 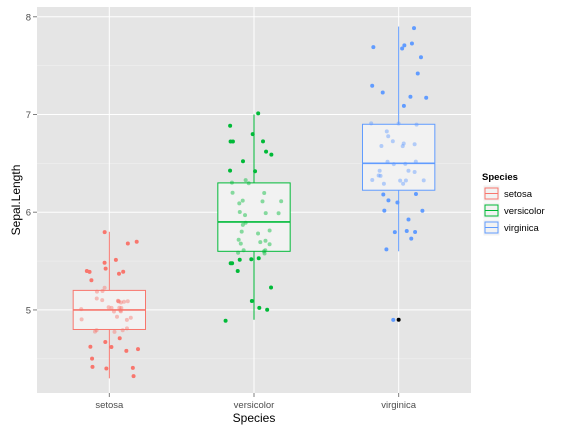 I want to click on x-tick-label: virginica, so click(x=399, y=405).